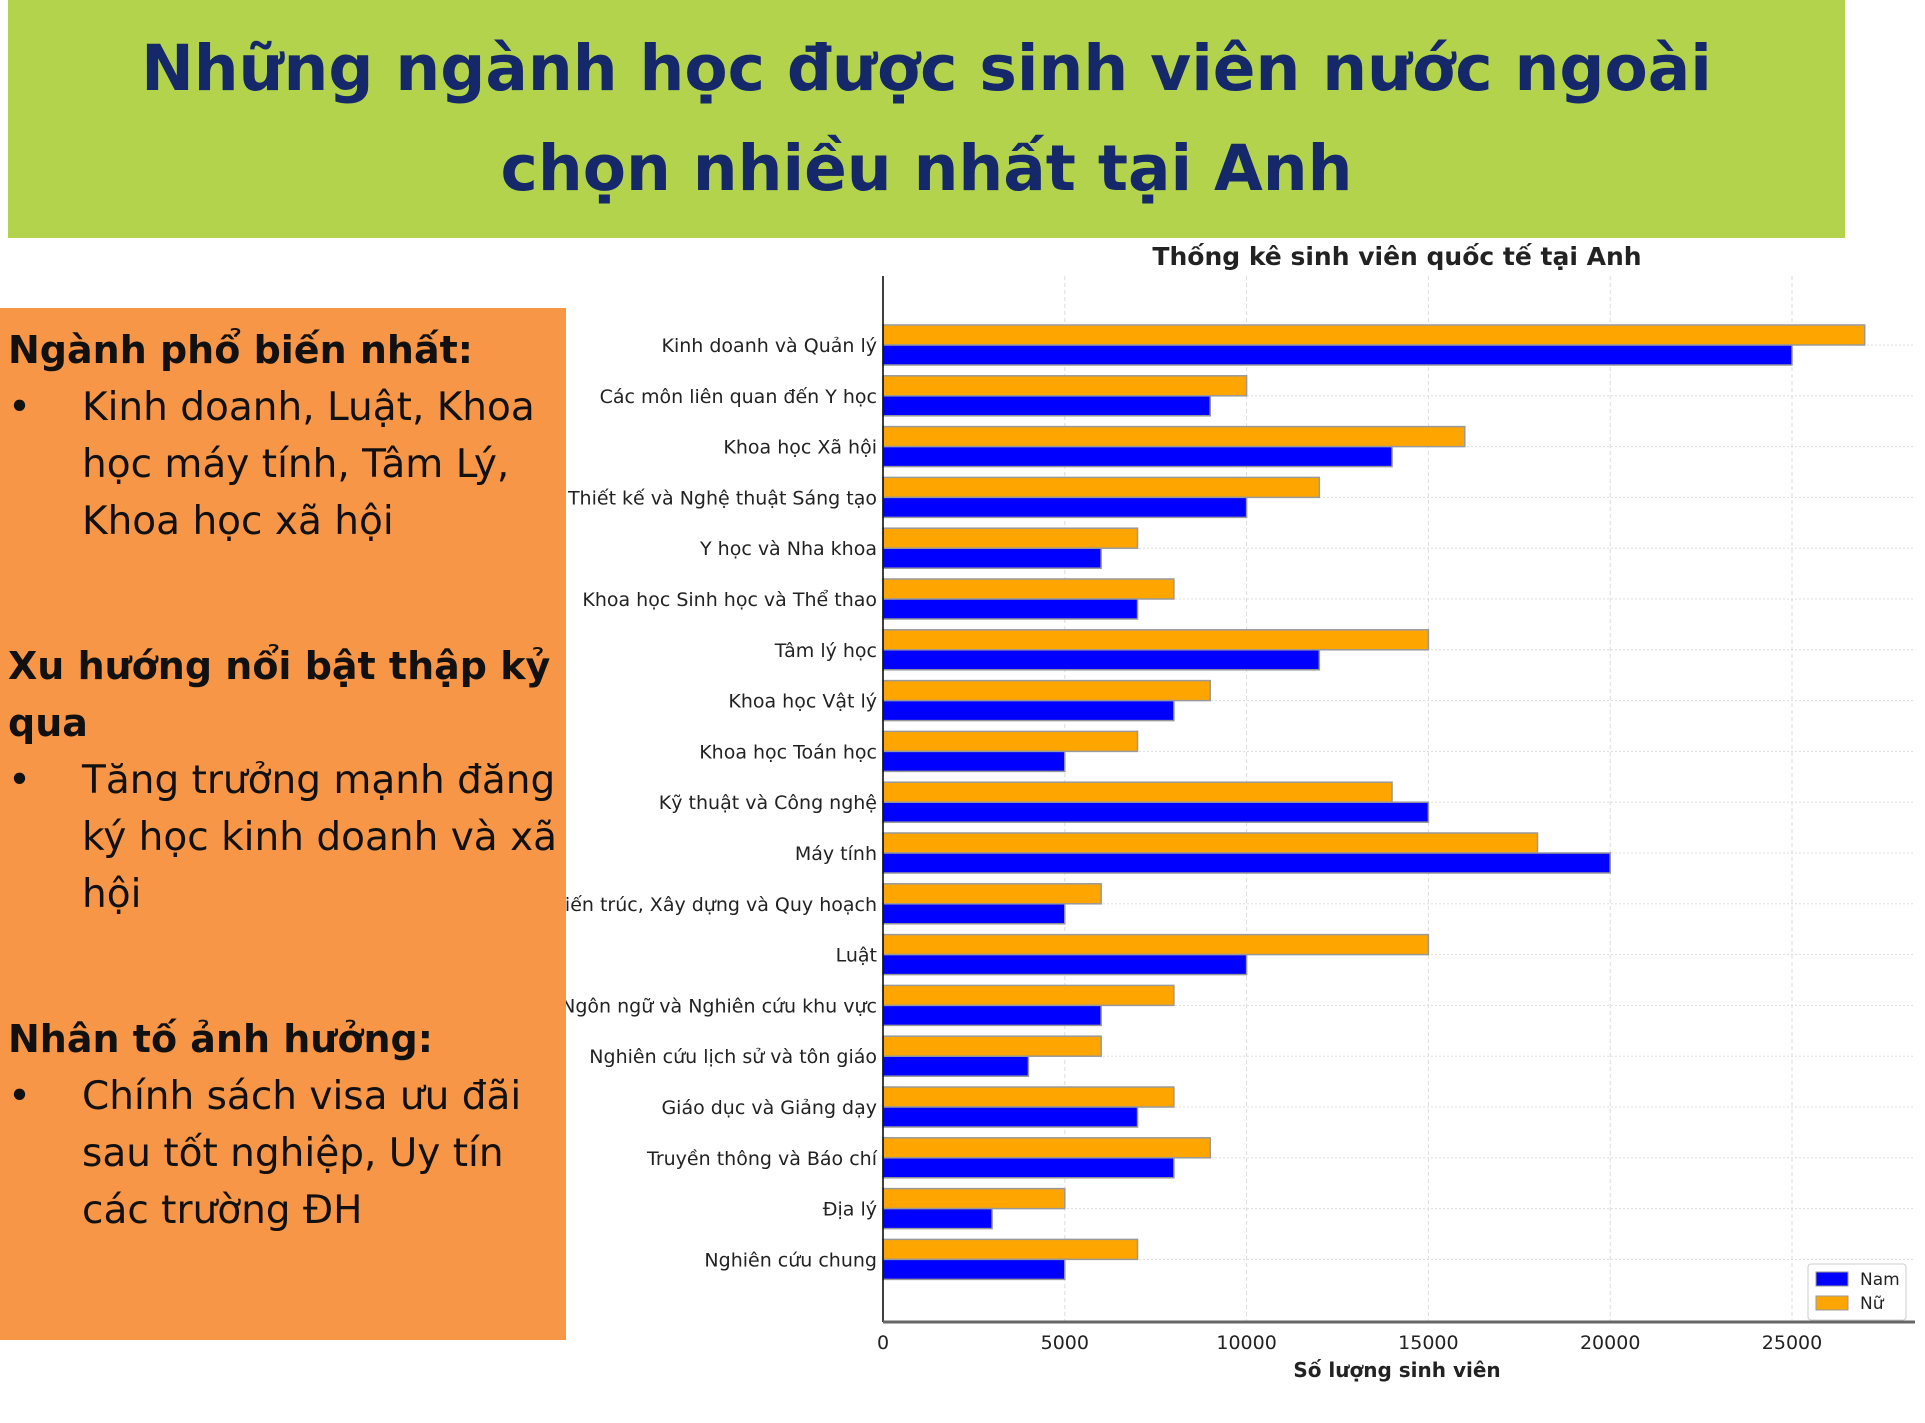  Describe the element at coordinates (719, 1006) in the screenshot. I see `category-label: Ngôn ngữ và Nghiên cứu khu vực` at that location.